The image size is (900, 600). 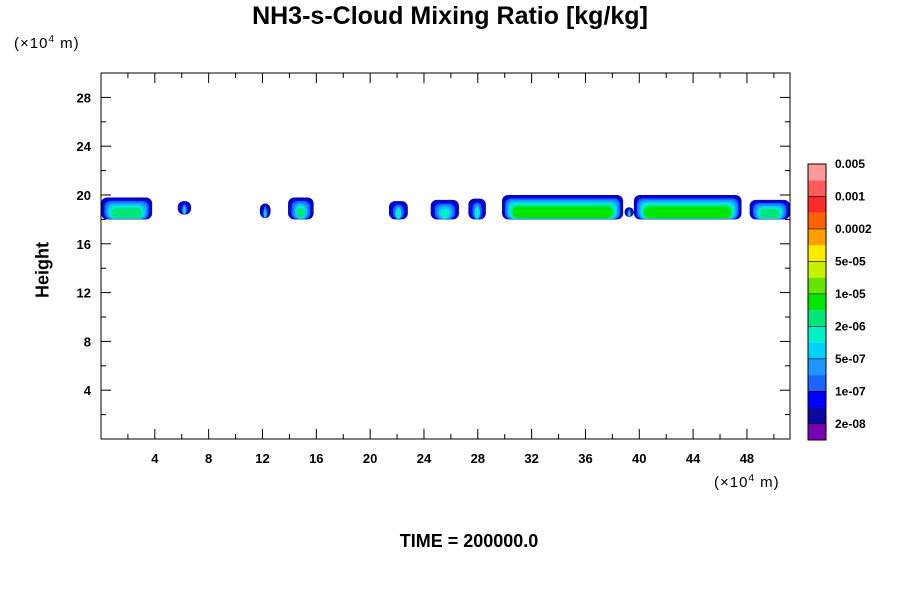 What do you see at coordinates (853, 229) in the screenshot?
I see `colorbar-label: 0.0002` at bounding box center [853, 229].